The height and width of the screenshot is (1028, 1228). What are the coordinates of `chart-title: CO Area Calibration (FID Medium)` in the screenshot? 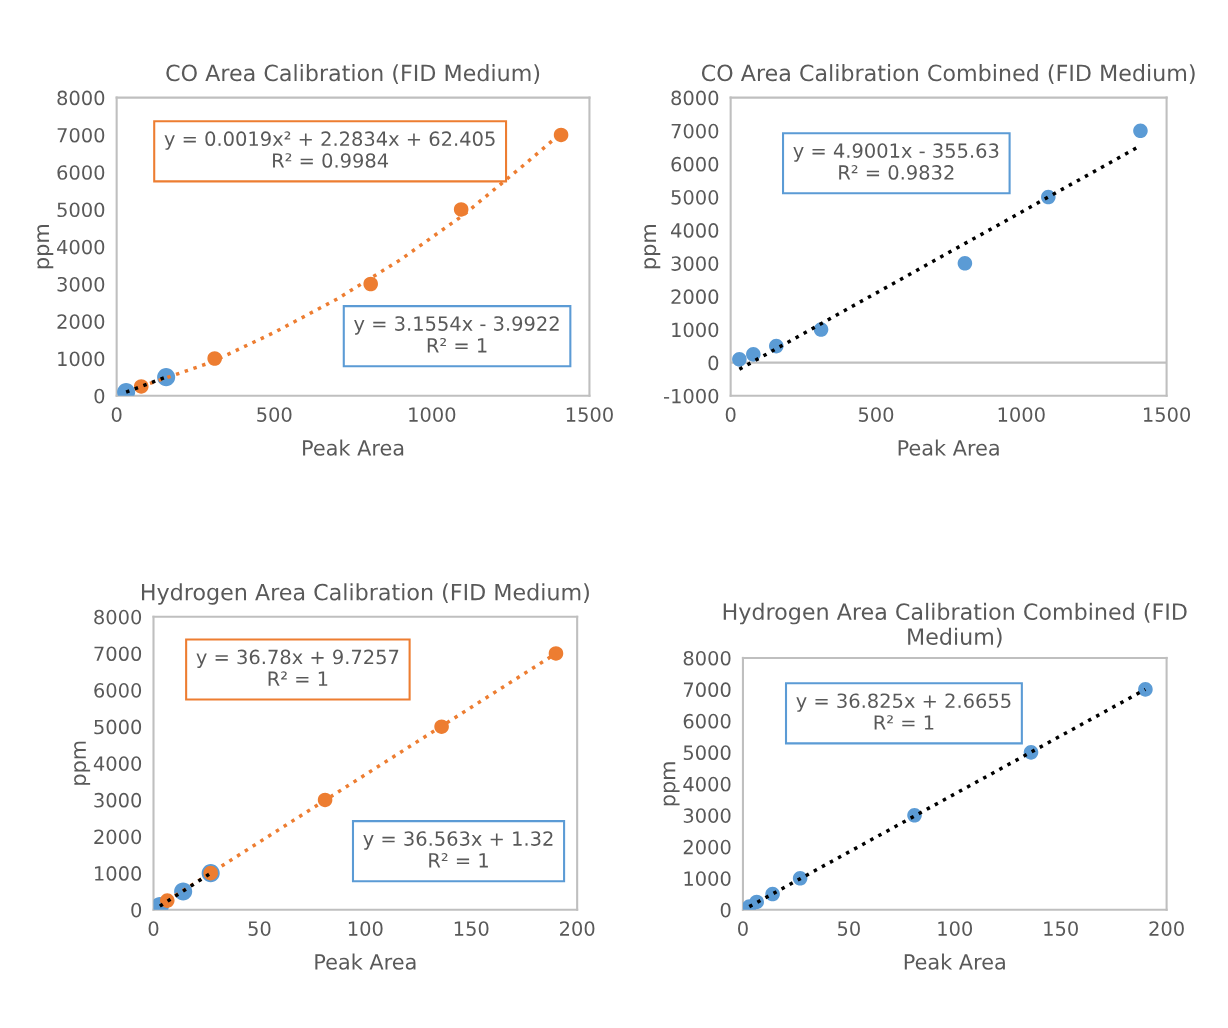 It's located at (353, 74).